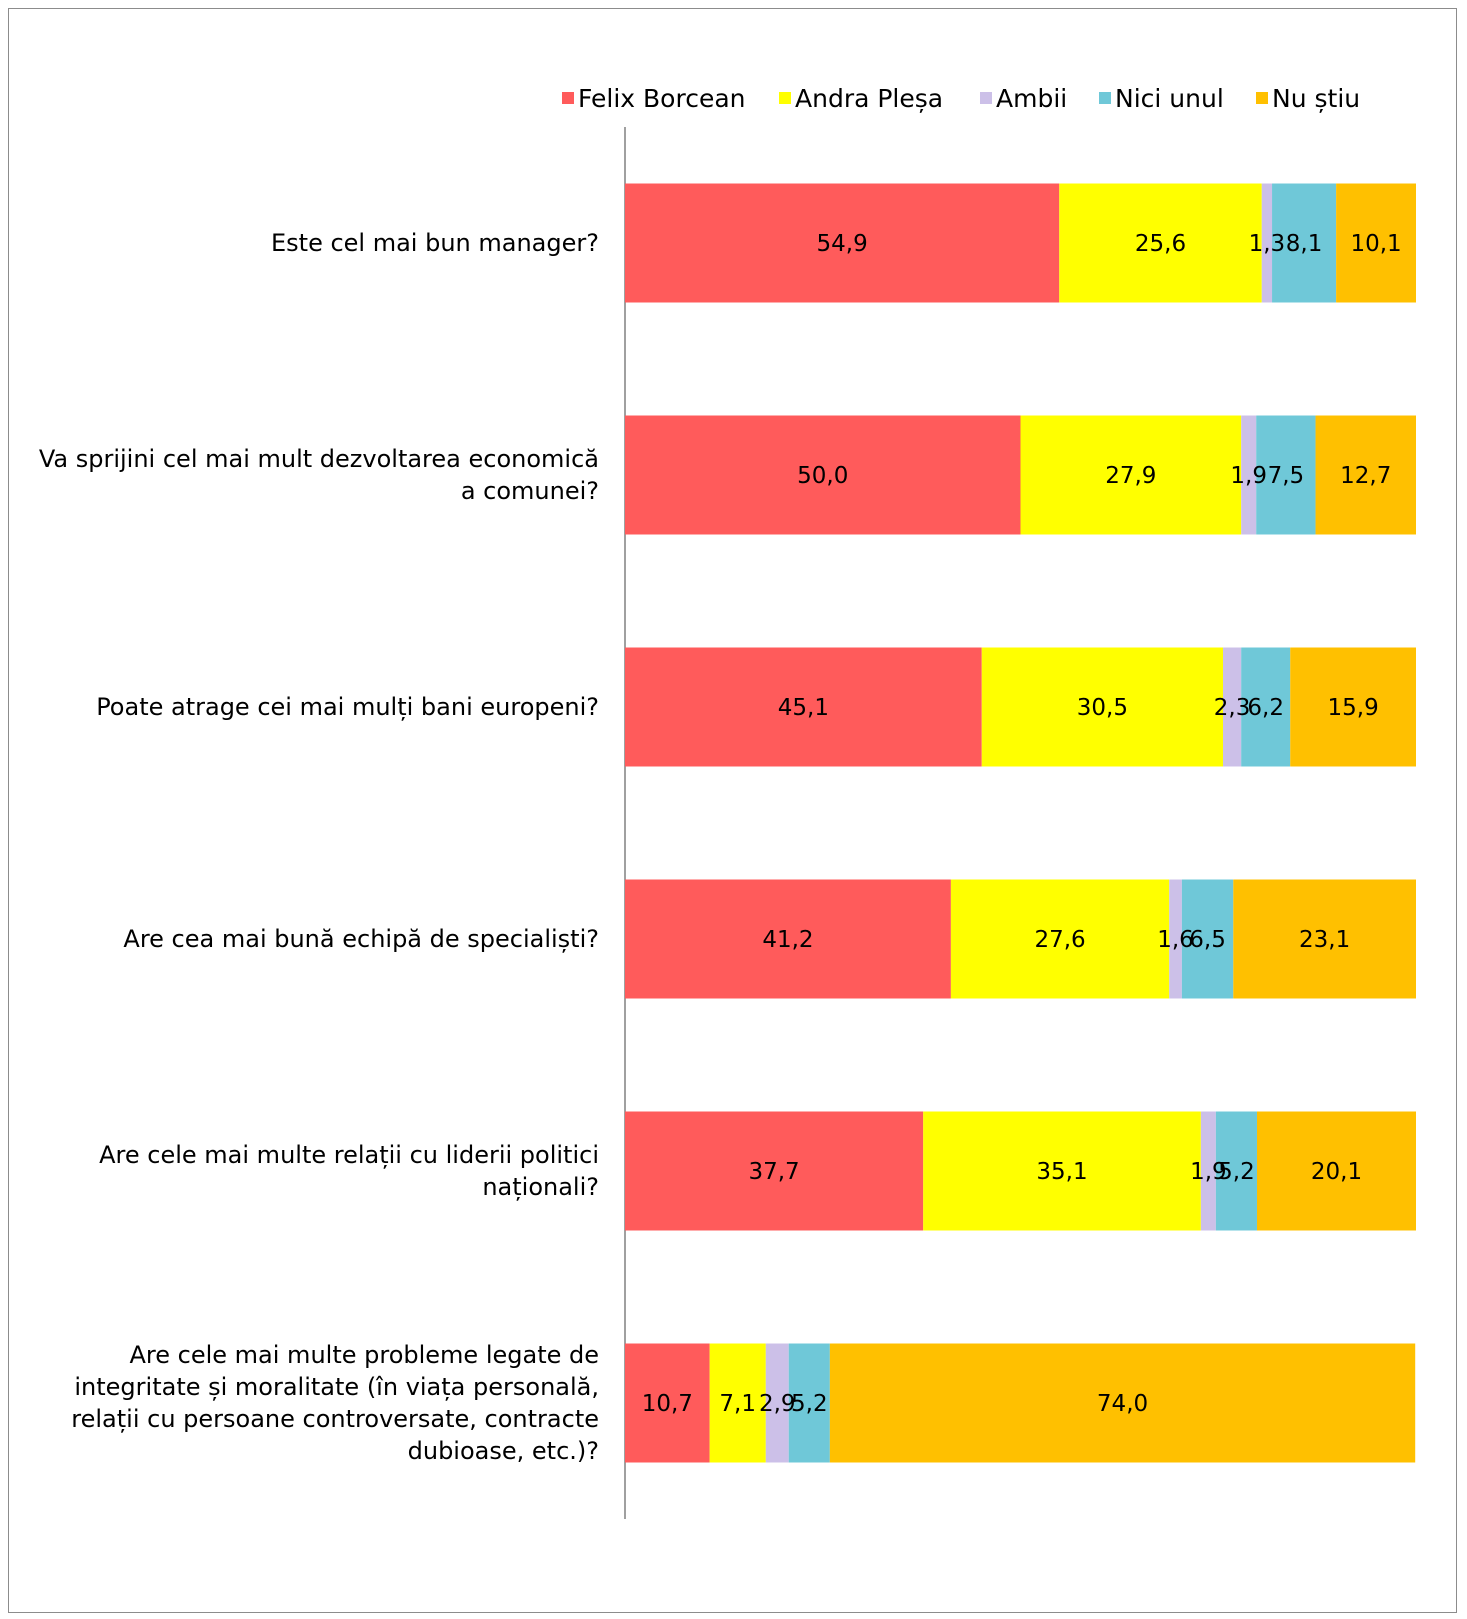 The width and height of the screenshot is (1467, 1619). I want to click on value-label-andra-plesa-2: 27,9, so click(1130, 476).